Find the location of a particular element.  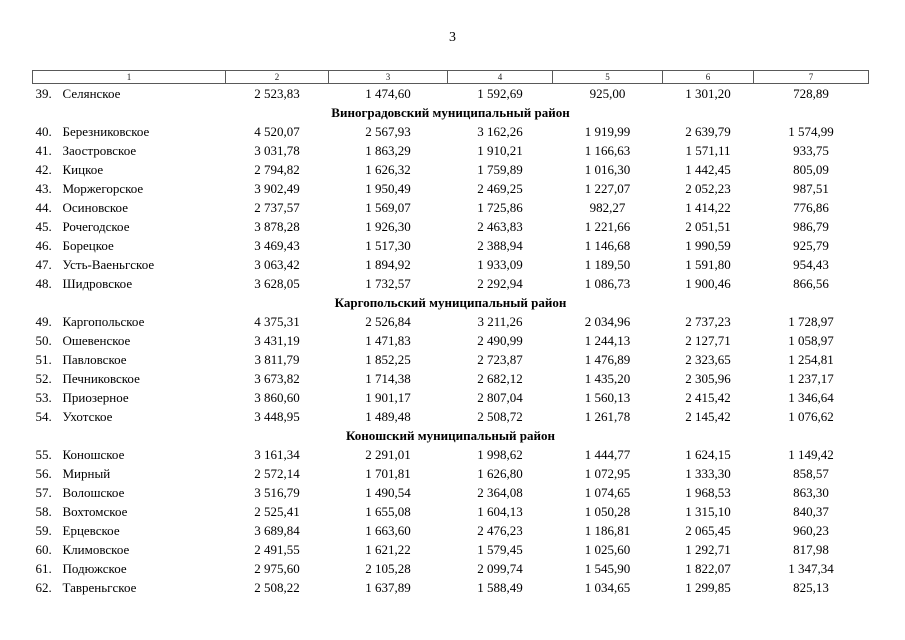

value-cell: 986,79 is located at coordinates (811, 226).